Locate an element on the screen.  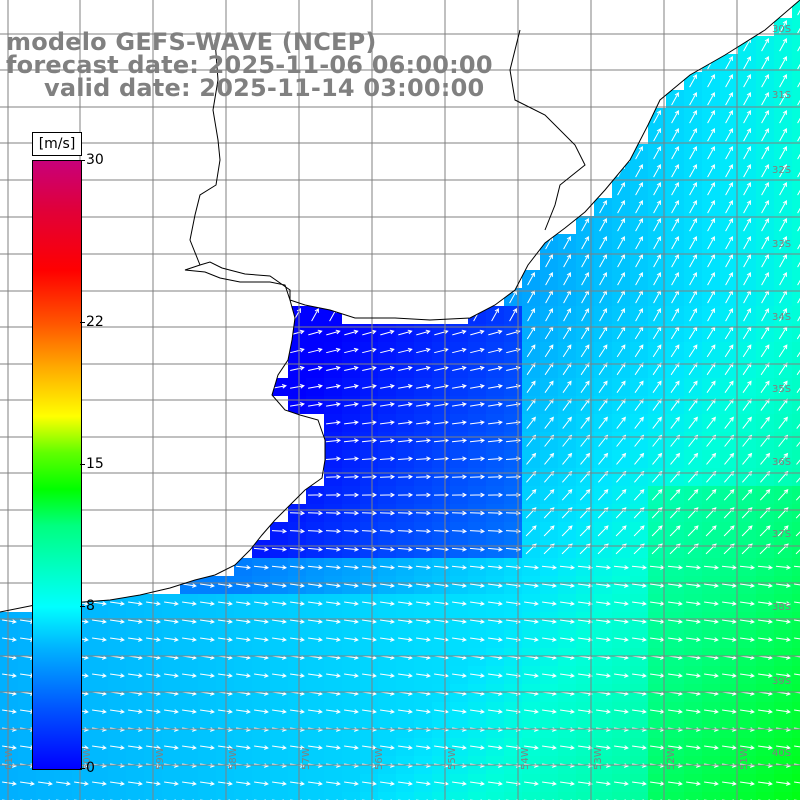
latitude-label: 38S is located at coordinates (781, 607).